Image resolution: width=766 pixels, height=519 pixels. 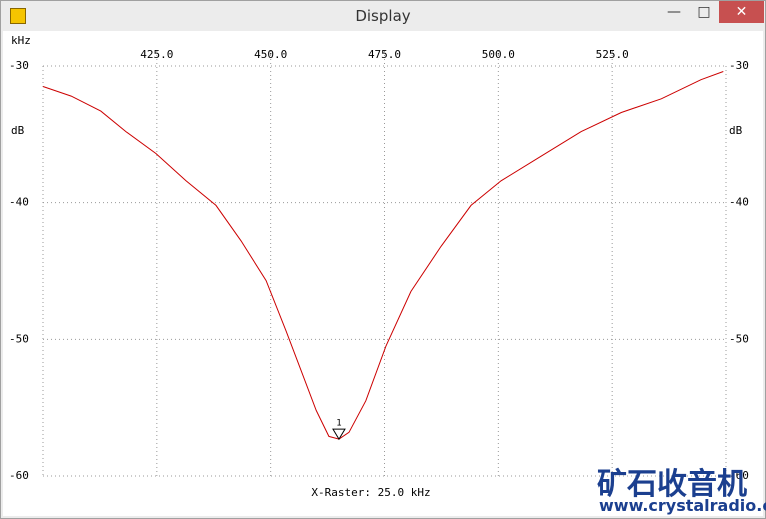 I want to click on watermark: 矿石收音机, so click(x=672, y=484).